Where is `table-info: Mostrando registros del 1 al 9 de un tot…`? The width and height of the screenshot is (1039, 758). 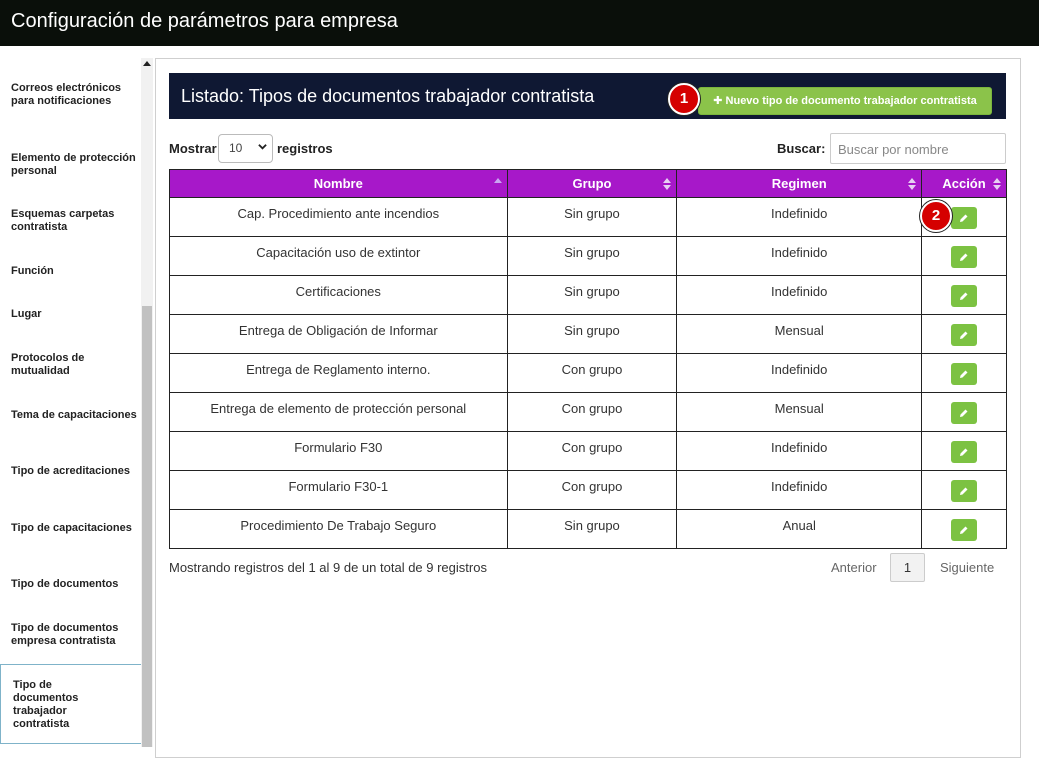 table-info: Mostrando registros del 1 al 9 de un tot… is located at coordinates (328, 567).